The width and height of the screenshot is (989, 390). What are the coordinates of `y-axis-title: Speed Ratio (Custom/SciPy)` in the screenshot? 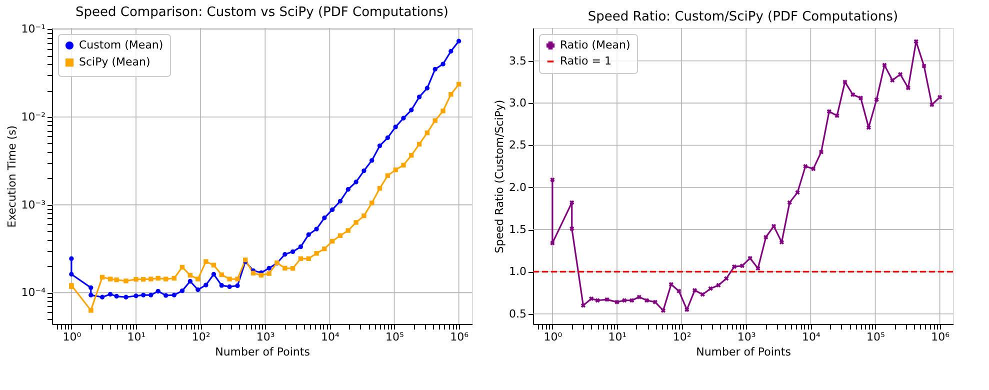 It's located at (499, 177).